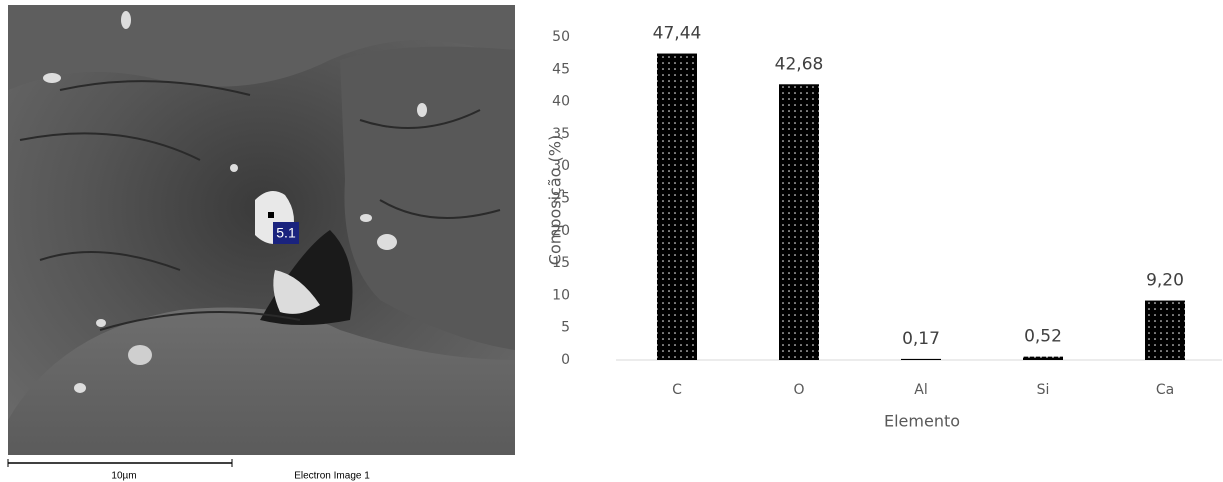 This screenshot has height=482, width=1223. What do you see at coordinates (332, 476) in the screenshot?
I see `image-caption: Electron Image 1` at bounding box center [332, 476].